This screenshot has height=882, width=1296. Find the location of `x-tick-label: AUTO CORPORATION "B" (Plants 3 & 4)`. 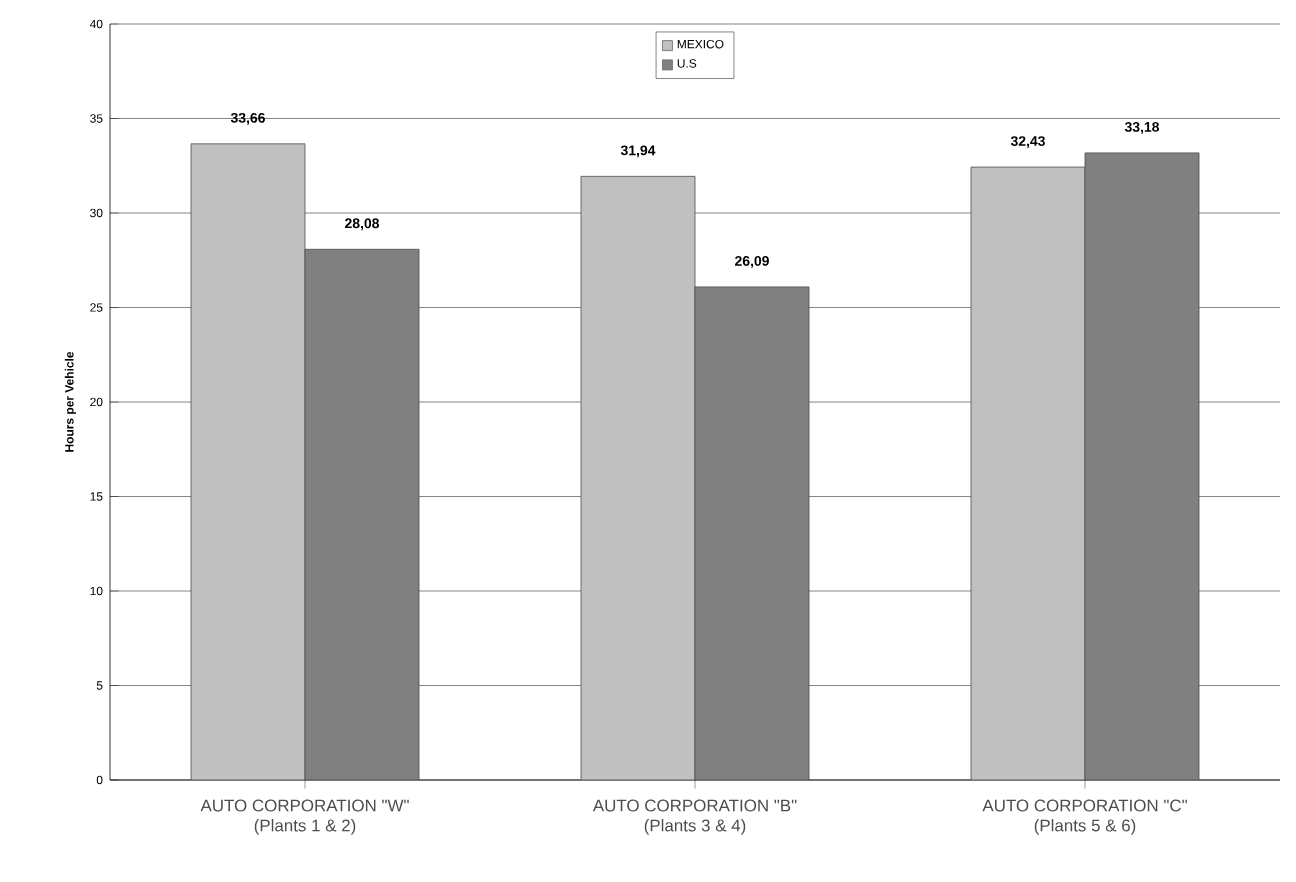

x-tick-label: AUTO CORPORATION "B" (Plants 3 & 4) is located at coordinates (694, 817).